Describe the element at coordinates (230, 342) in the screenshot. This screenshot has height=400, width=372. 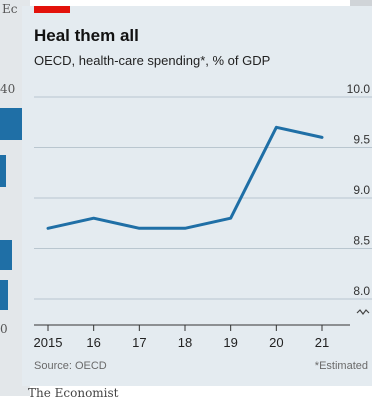
I see `x-tick-label: 19` at that location.